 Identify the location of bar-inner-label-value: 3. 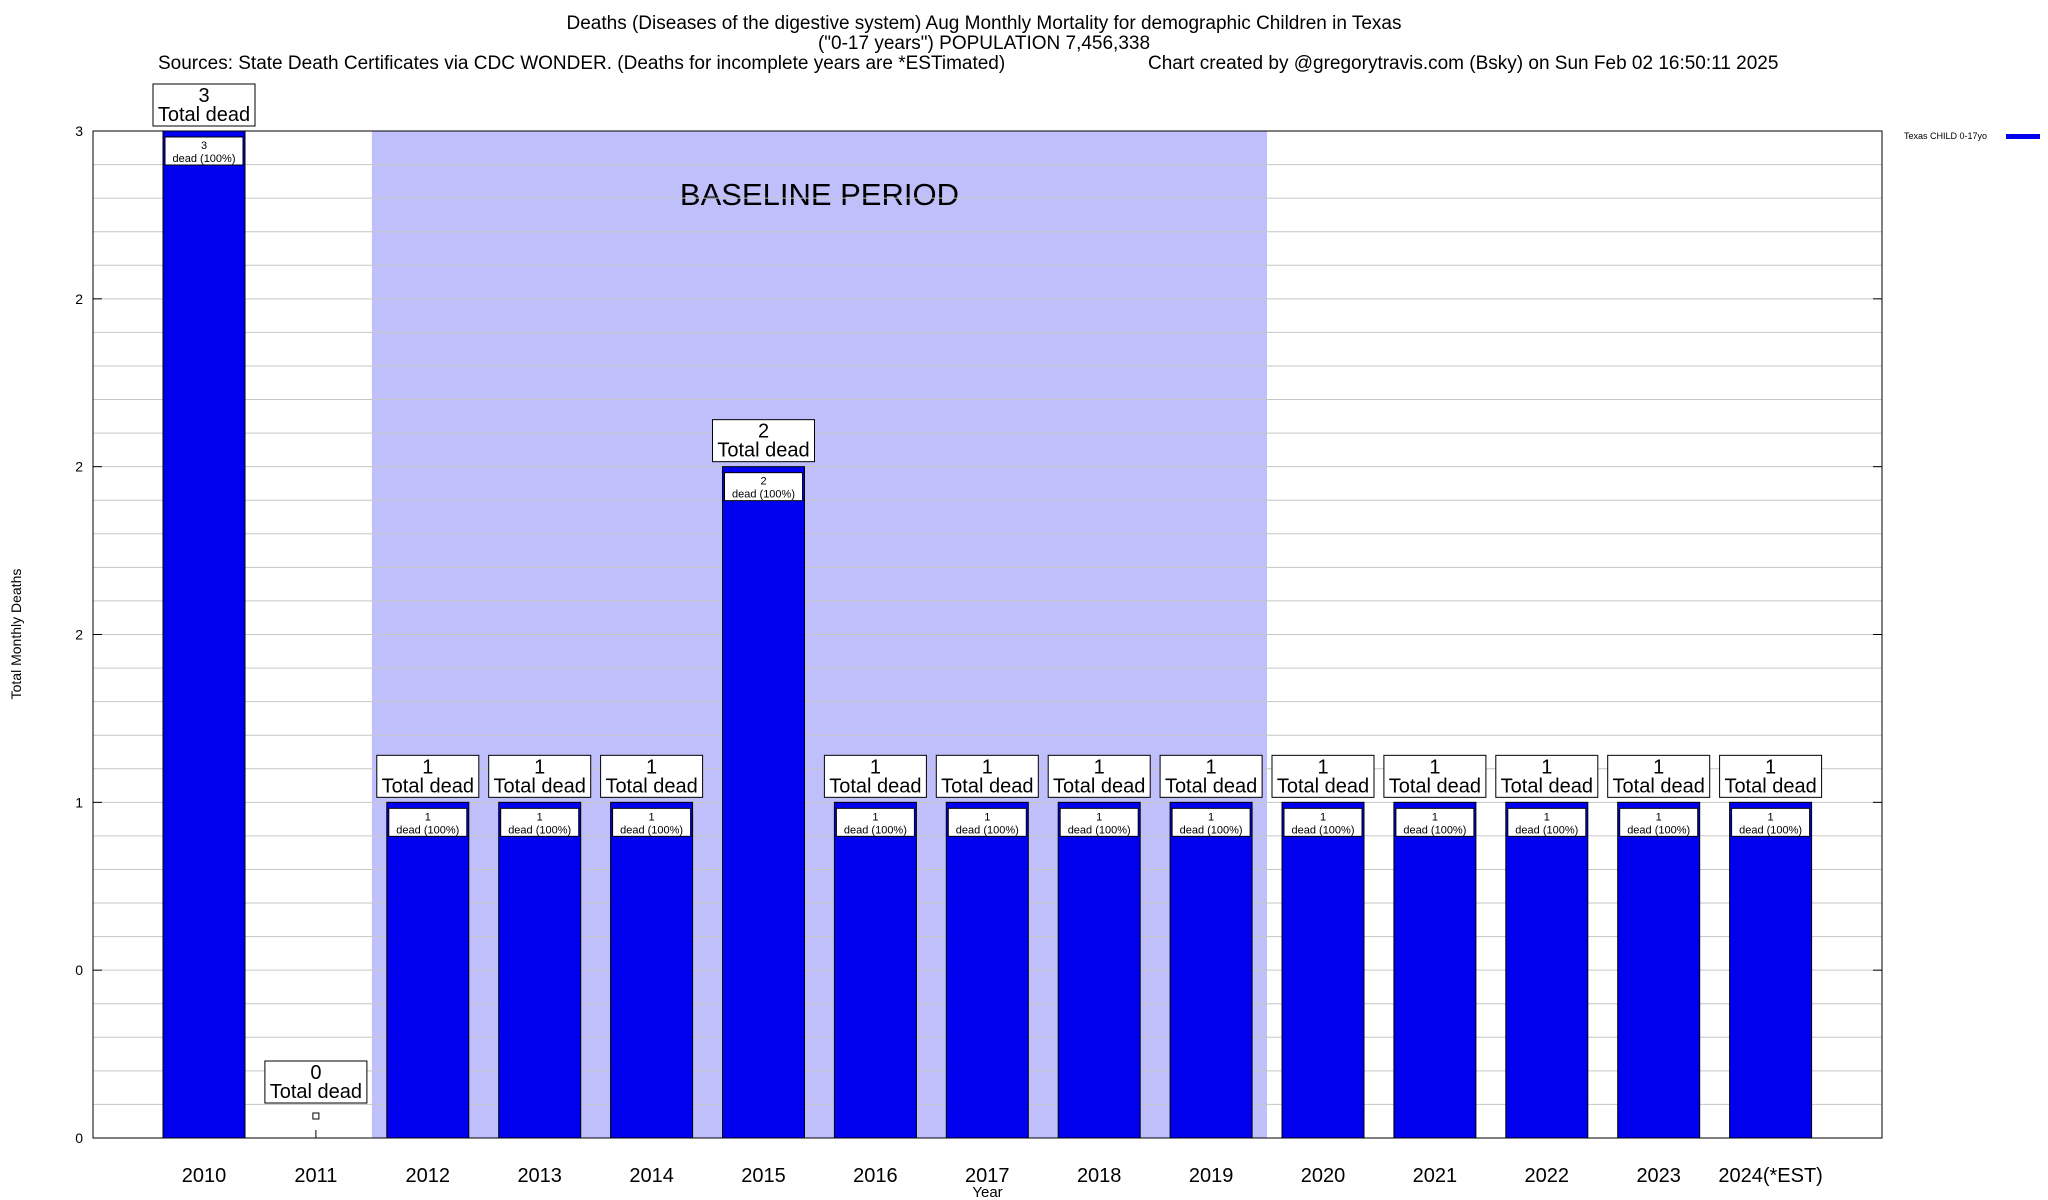
(204, 146).